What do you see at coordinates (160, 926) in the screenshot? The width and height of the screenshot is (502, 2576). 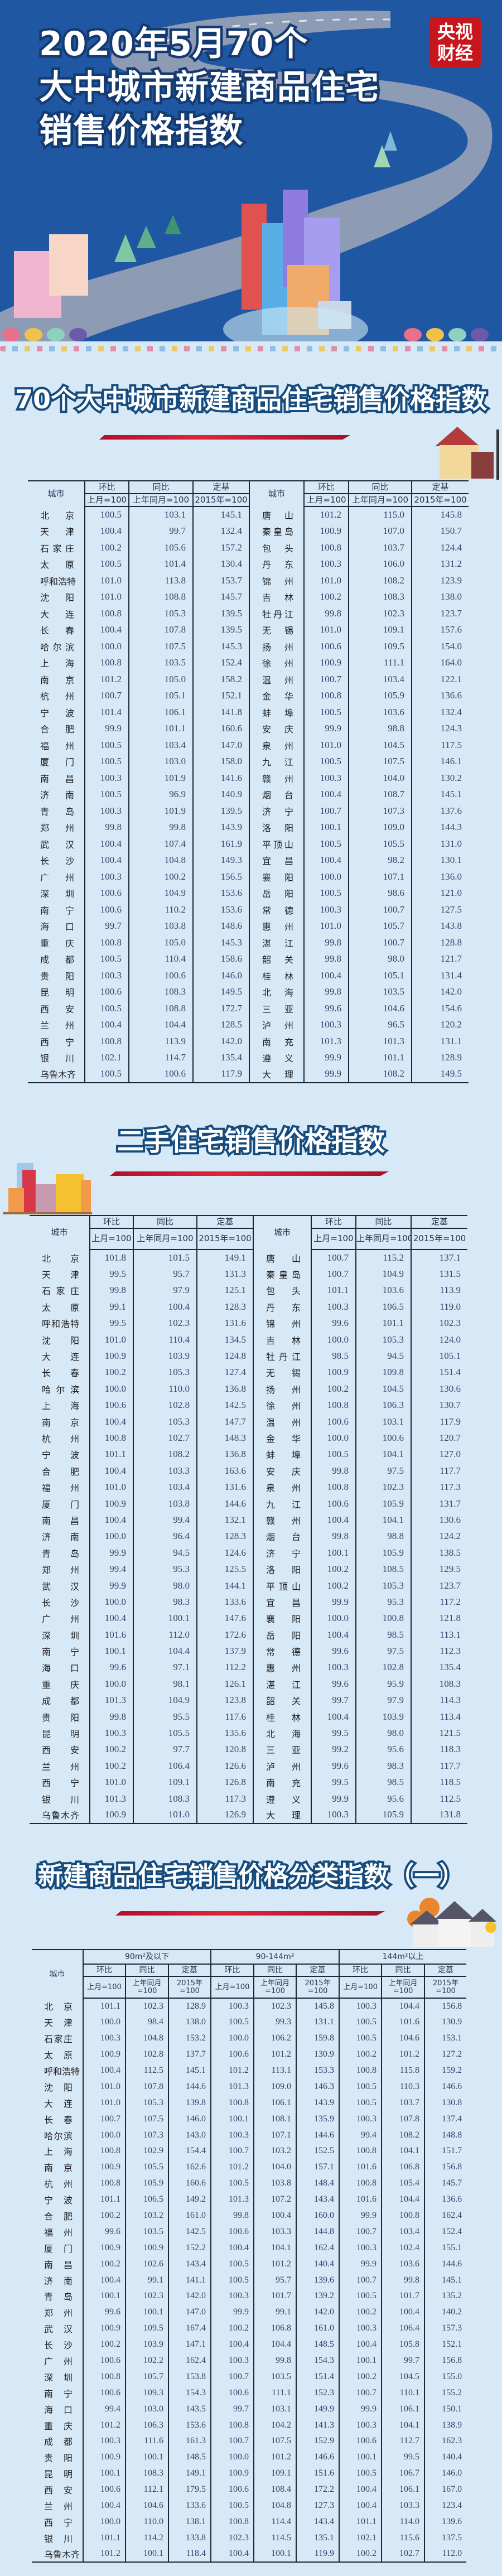 I see `index-value: 103.8` at bounding box center [160, 926].